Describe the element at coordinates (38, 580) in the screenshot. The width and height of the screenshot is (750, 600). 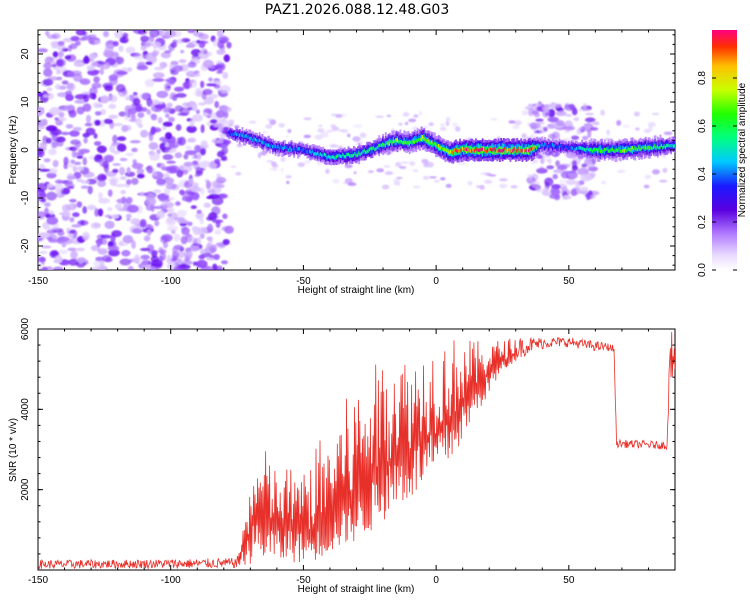
I see `x-tick-label: -150` at that location.